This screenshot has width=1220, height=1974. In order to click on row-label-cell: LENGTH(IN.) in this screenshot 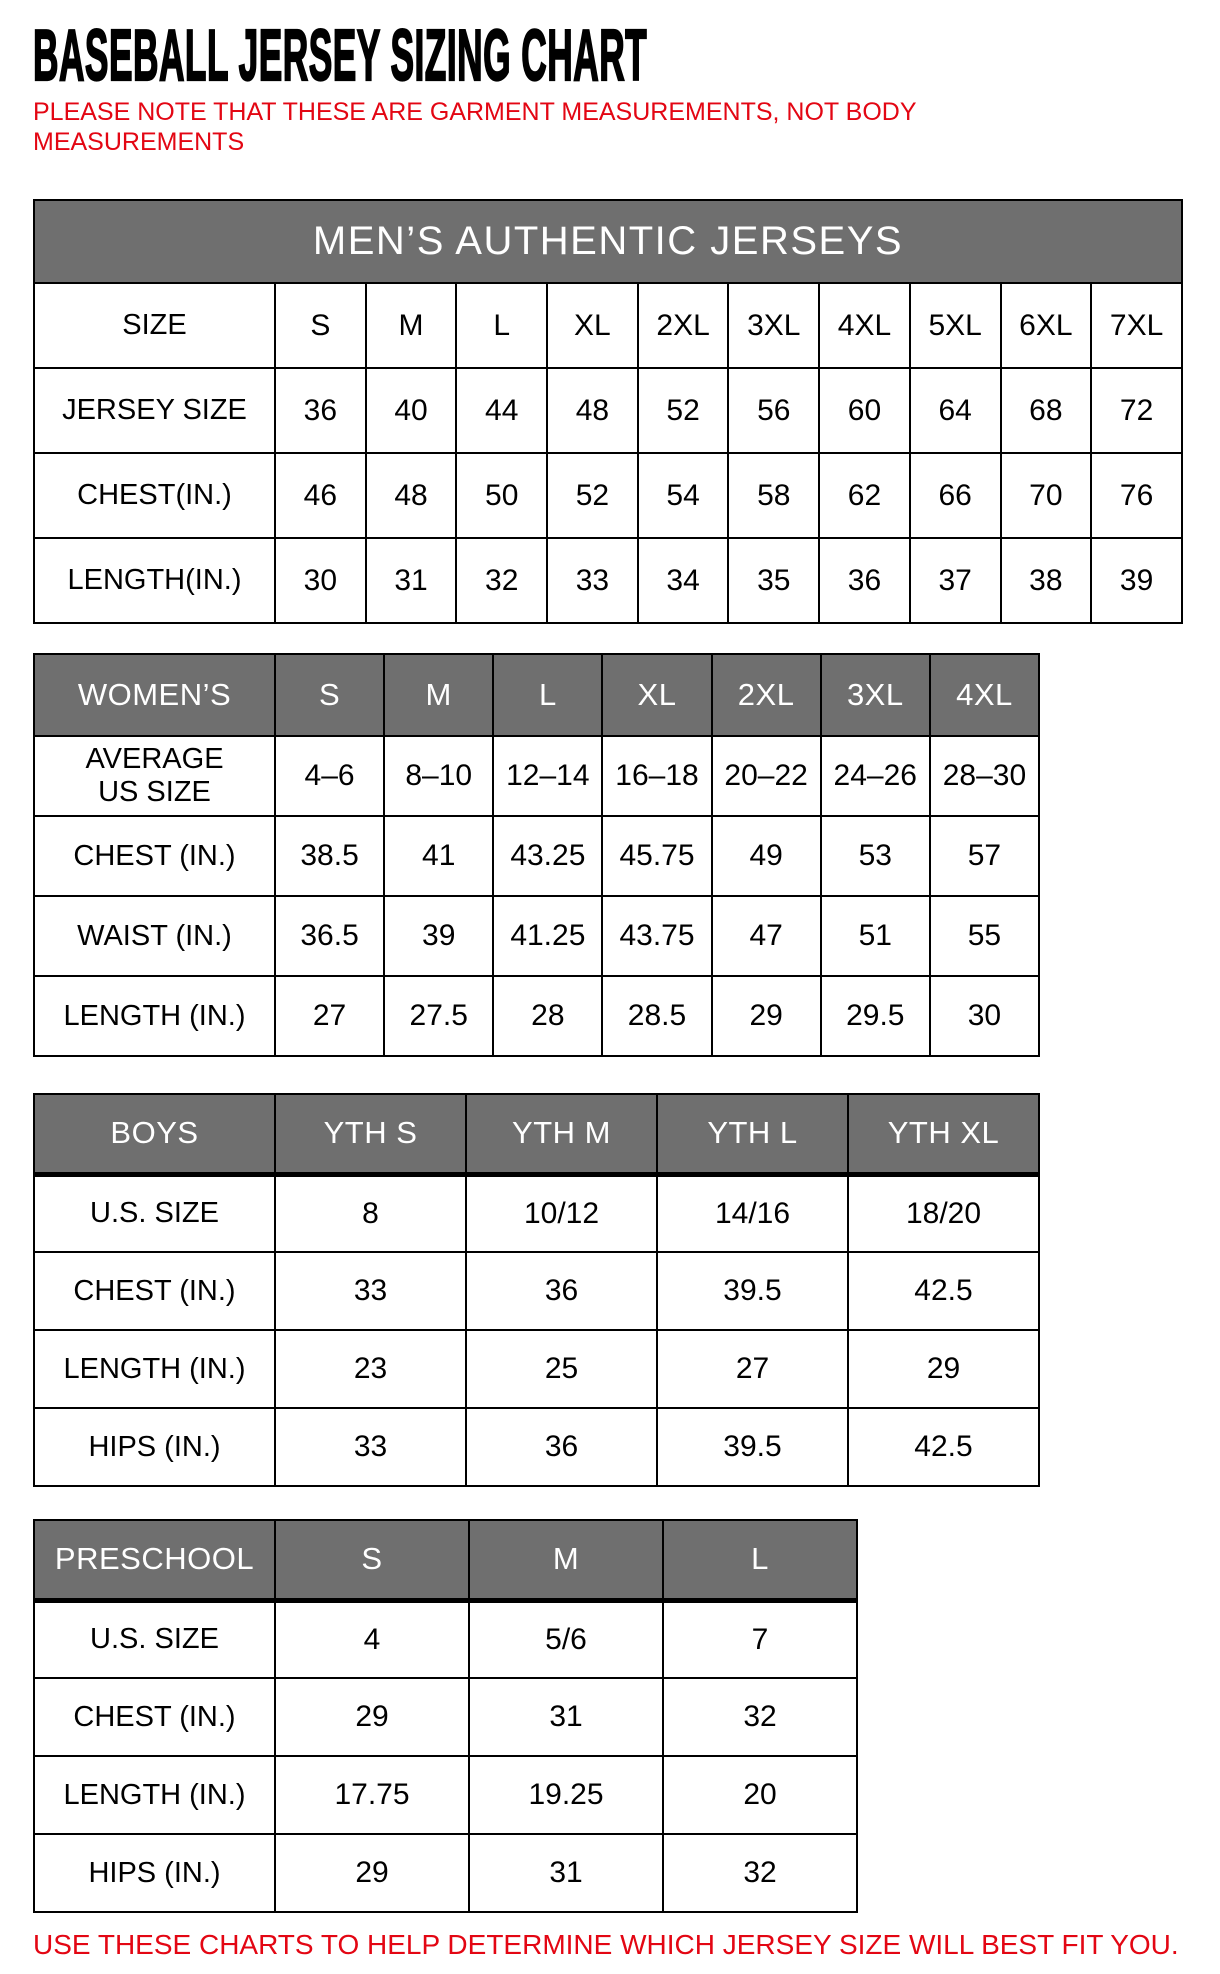, I will do `click(154, 580)`.